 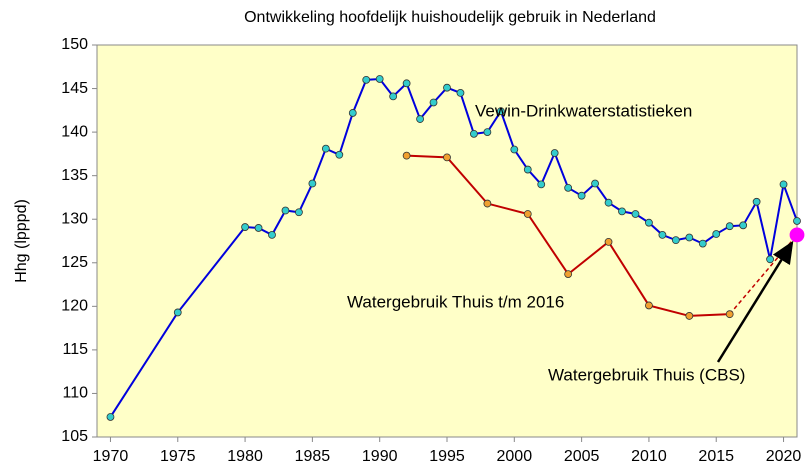 What do you see at coordinates (649, 456) in the screenshot?
I see `x-tick-label: 2010` at bounding box center [649, 456].